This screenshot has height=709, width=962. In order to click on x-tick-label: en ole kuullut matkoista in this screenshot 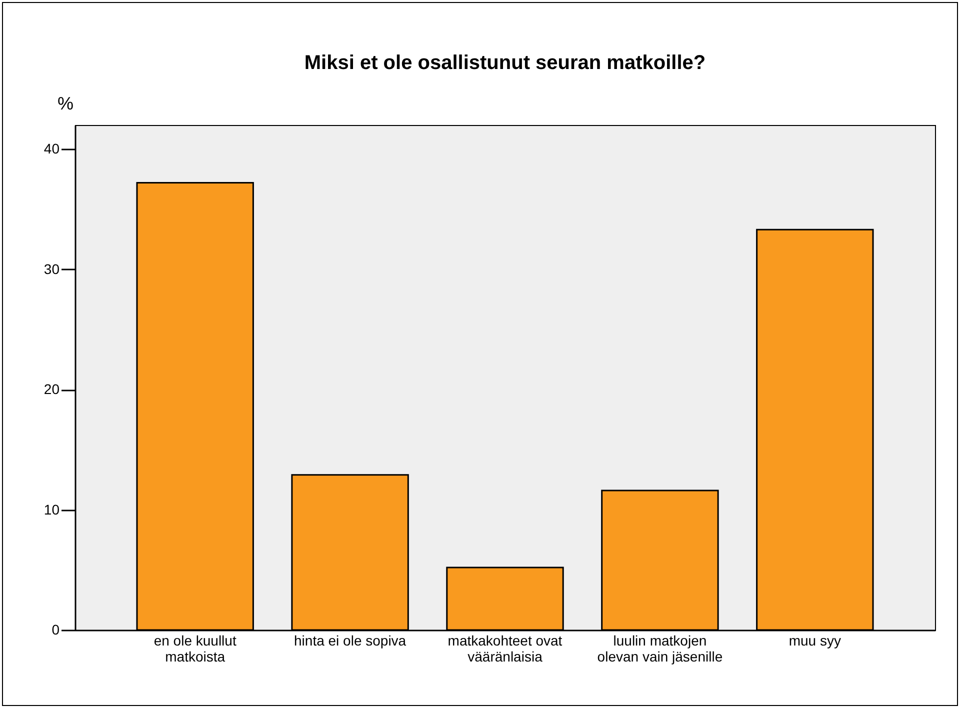, I will do `click(195, 648)`.